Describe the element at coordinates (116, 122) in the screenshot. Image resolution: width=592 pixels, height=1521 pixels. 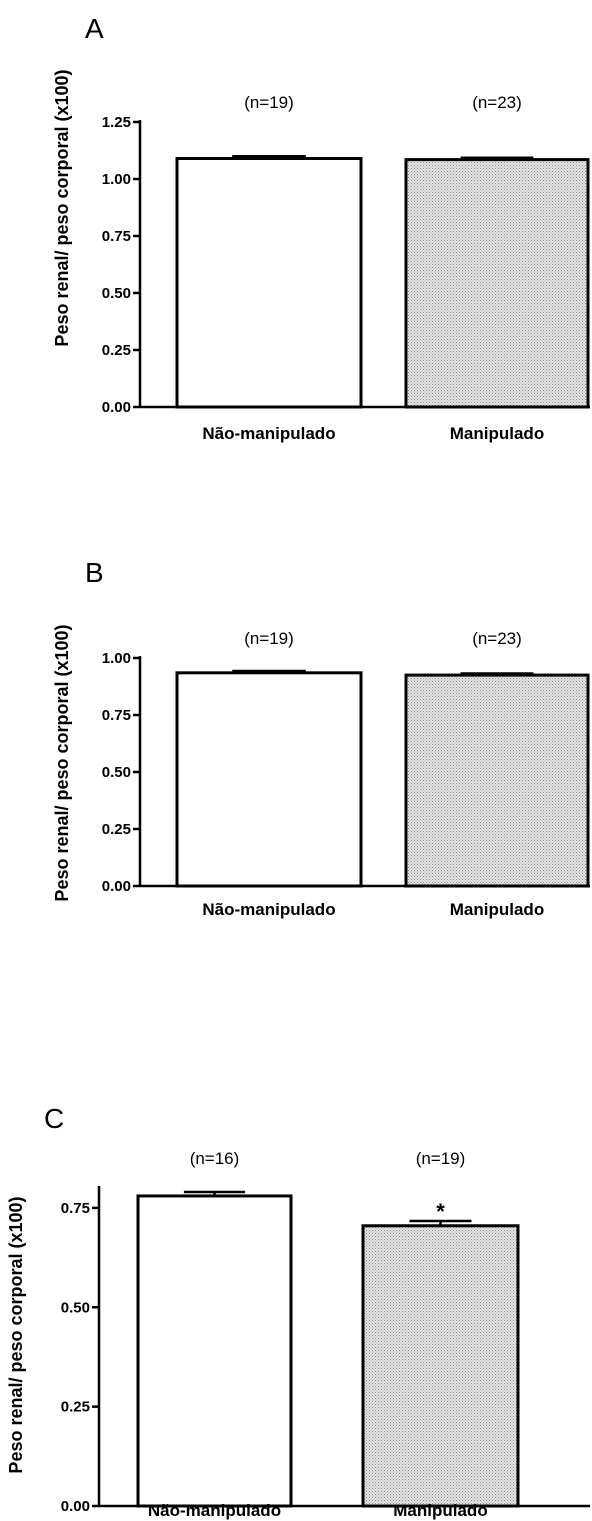
I see `y-tick-label: 1.25` at that location.